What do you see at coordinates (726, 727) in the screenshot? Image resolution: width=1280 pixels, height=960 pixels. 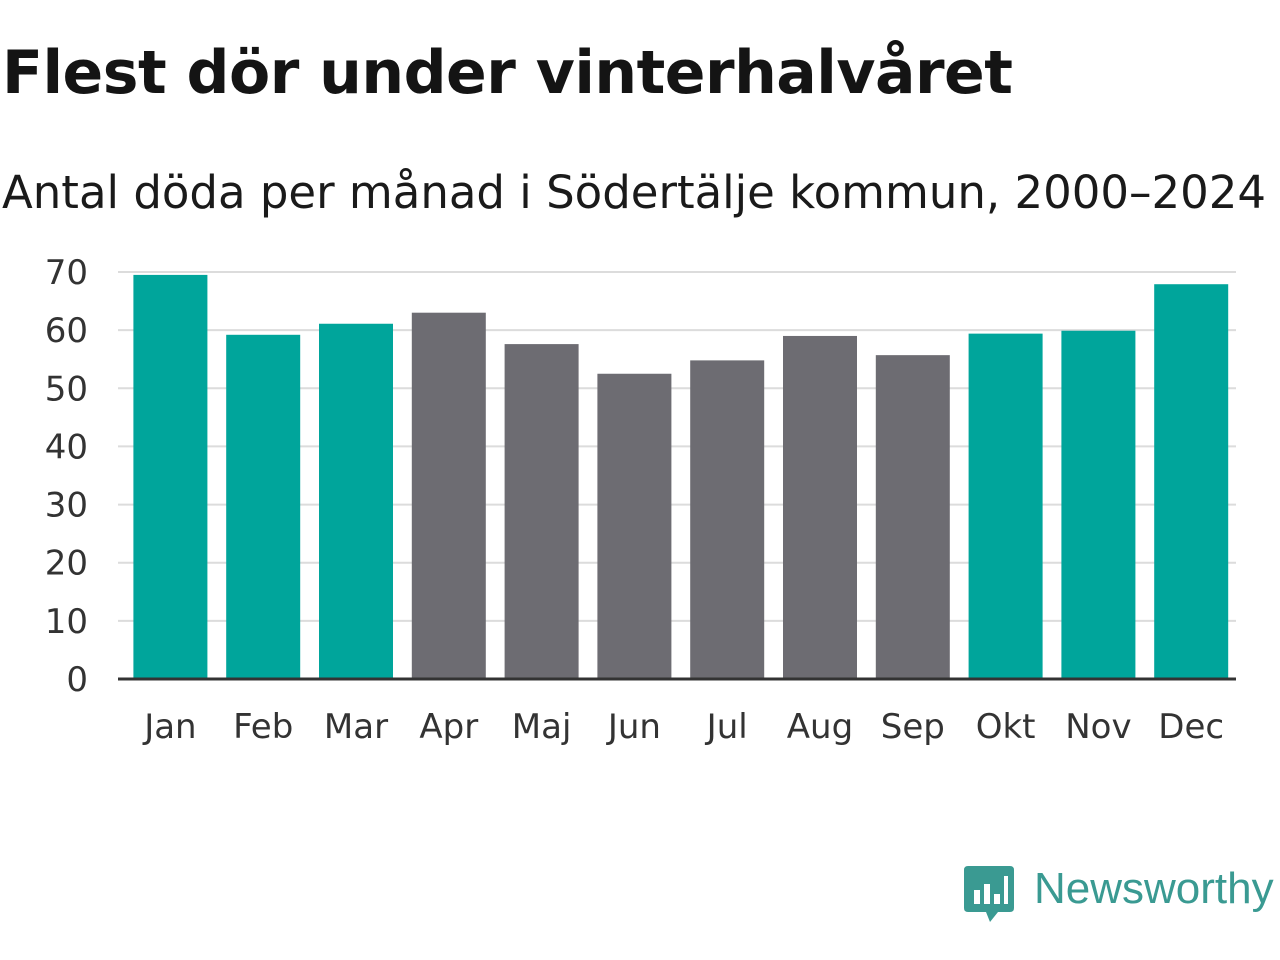 I see `x-tick-label: Jul` at bounding box center [726, 727].